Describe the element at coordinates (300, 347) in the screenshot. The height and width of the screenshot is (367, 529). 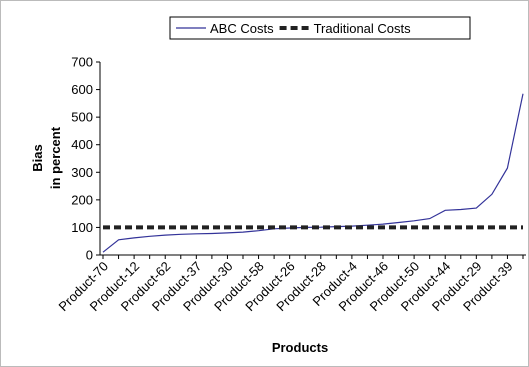
I see `x-axis-label: Products` at that location.